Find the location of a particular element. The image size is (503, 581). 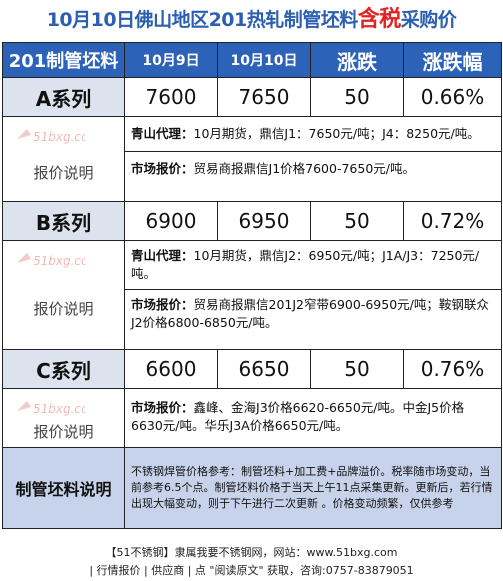

table-row-b: B系列 6900 6950 50 0.72% is located at coordinates (252, 221).